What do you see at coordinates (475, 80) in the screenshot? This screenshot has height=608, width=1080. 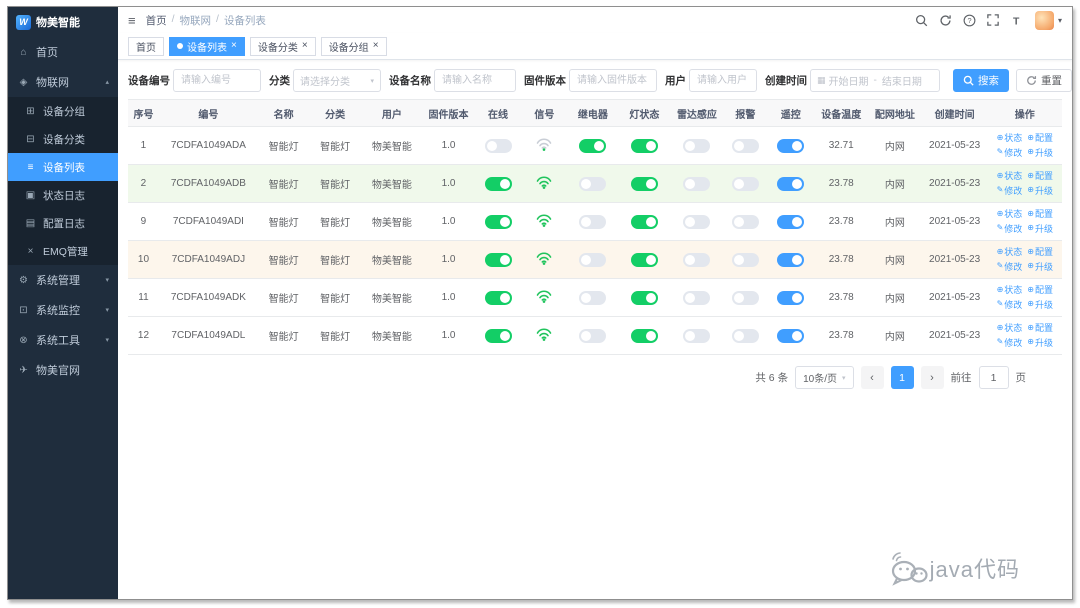 I see `device-name-input` at bounding box center [475, 80].